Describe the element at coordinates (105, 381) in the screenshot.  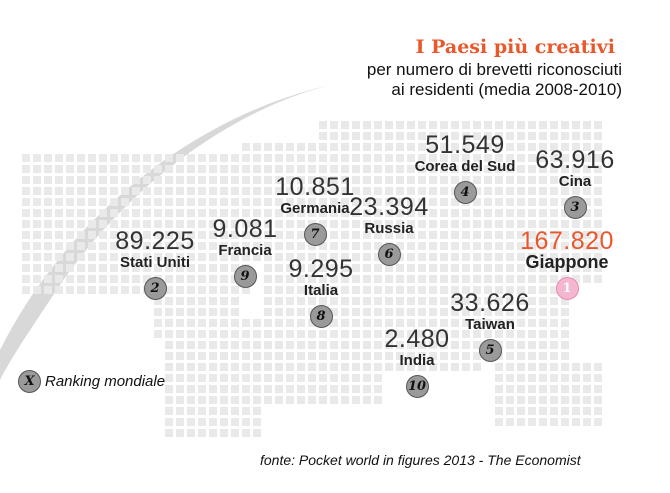
I see `legend-text: Ranking mondiale` at that location.